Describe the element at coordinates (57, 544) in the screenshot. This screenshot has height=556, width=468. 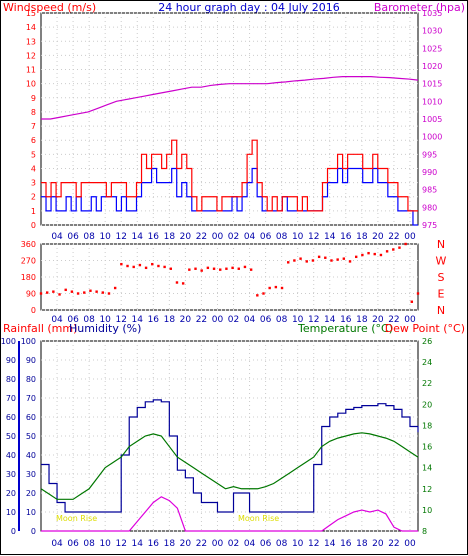
I see `hum-x-tick-label: 04` at that location.